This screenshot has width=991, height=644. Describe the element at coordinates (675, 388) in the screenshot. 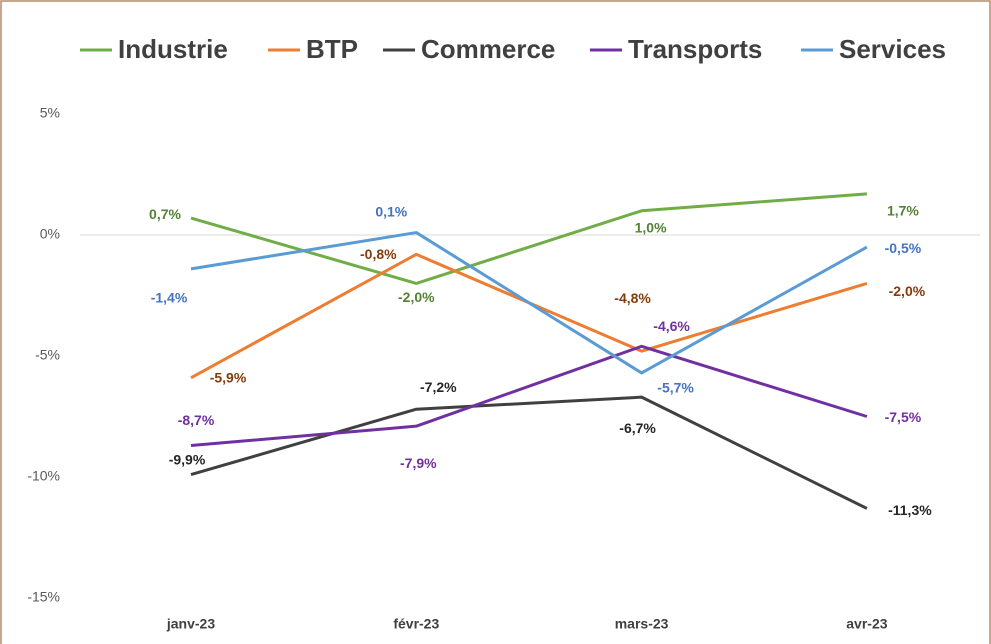

I see `data-label: -5,7%` at that location.